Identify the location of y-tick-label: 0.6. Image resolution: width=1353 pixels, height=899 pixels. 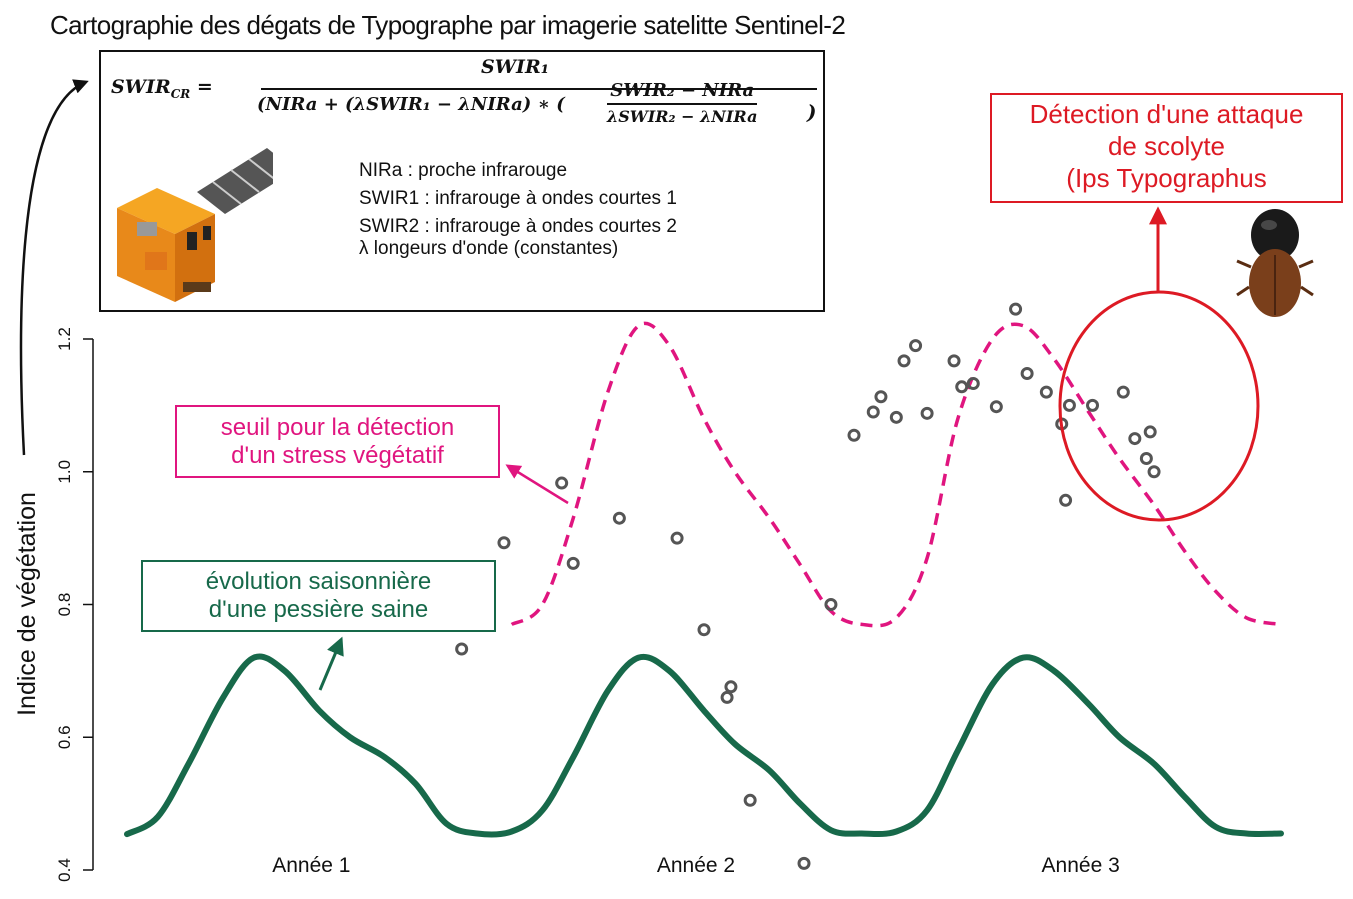
(64, 737).